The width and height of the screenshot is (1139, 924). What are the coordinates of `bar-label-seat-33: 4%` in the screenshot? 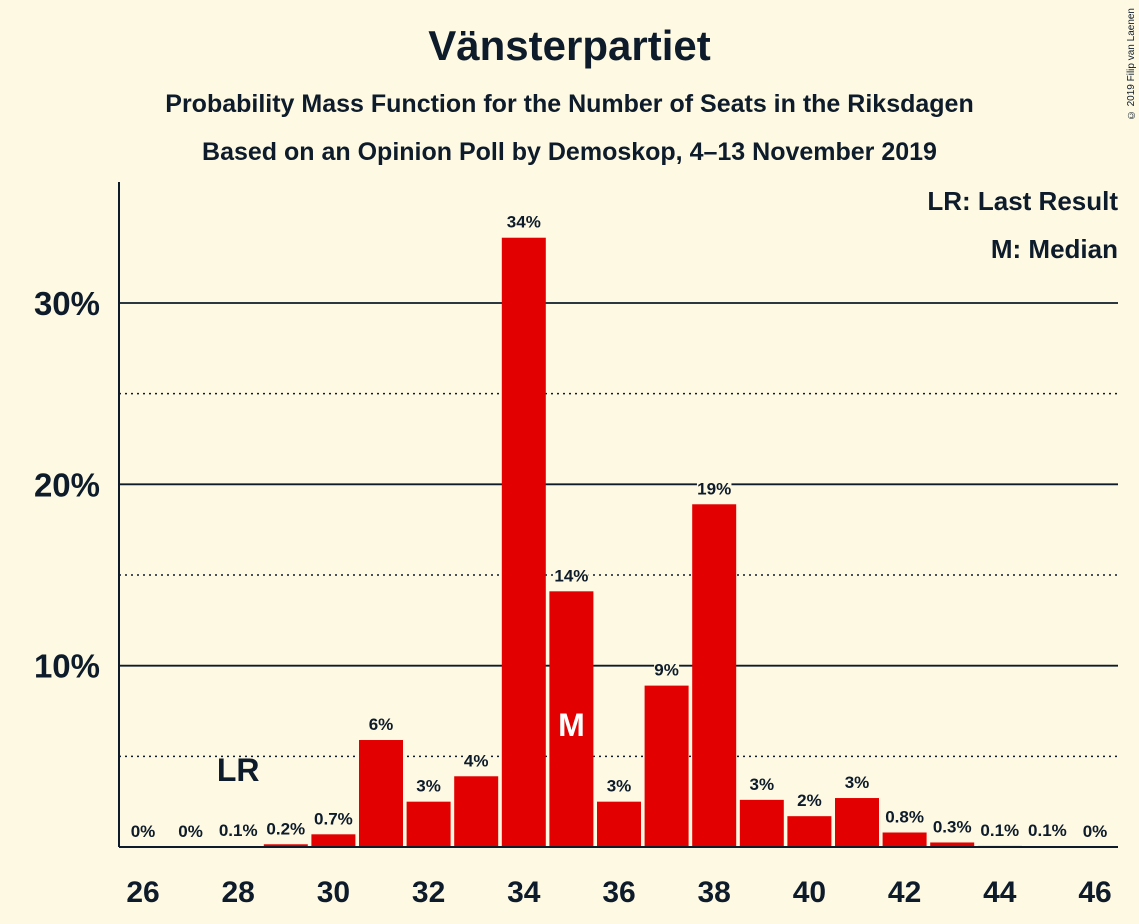 It's located at (476, 760).